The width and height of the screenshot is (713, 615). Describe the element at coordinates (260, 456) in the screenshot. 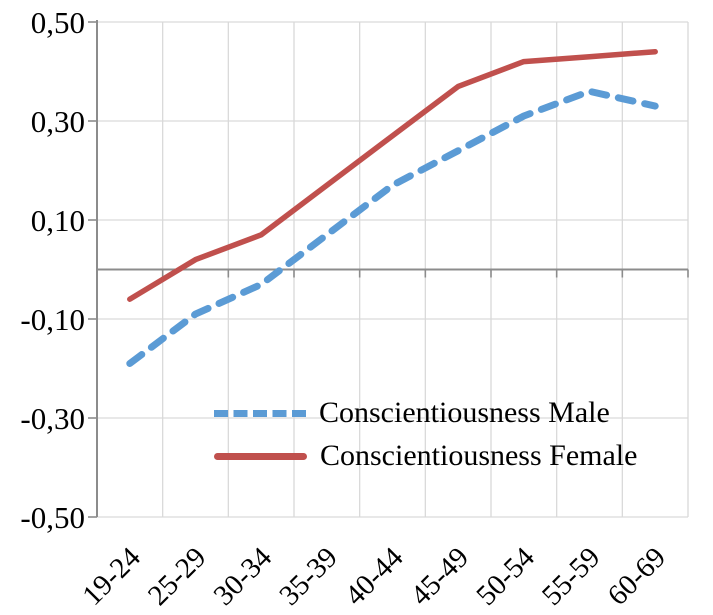

I see `female-solid-line-swatch` at that location.